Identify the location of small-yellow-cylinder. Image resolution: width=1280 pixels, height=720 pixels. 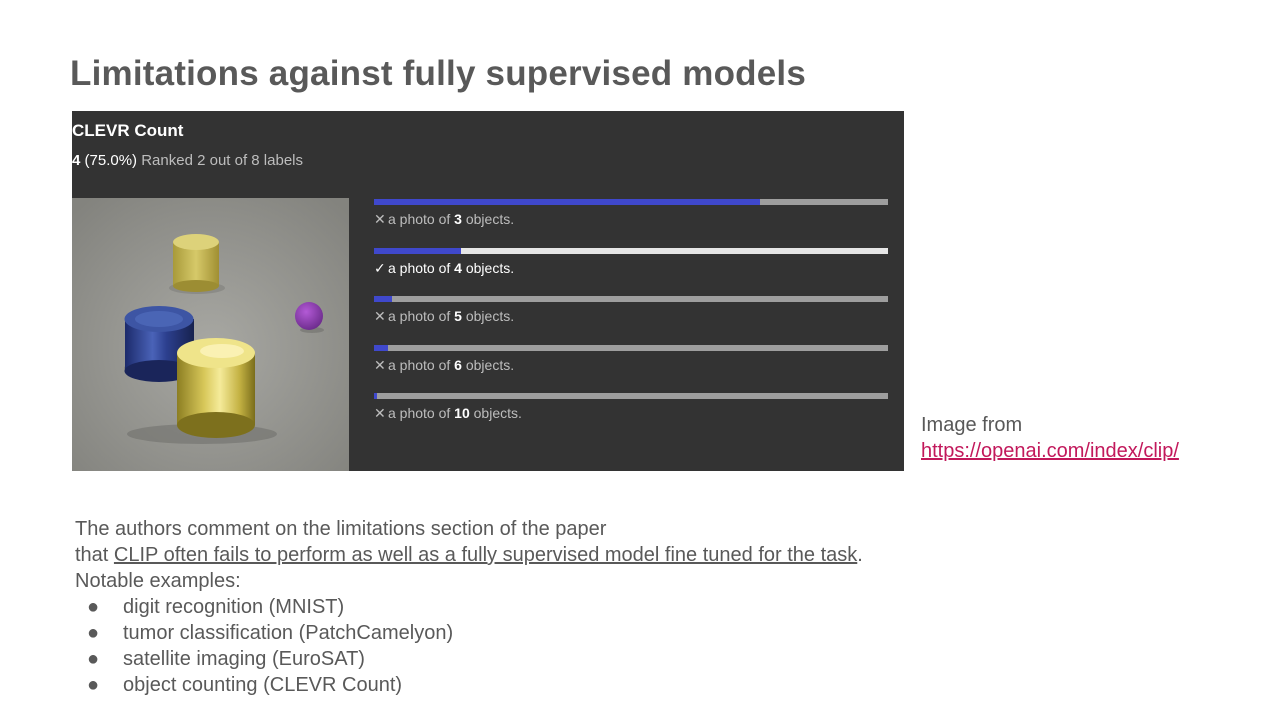
(196, 263).